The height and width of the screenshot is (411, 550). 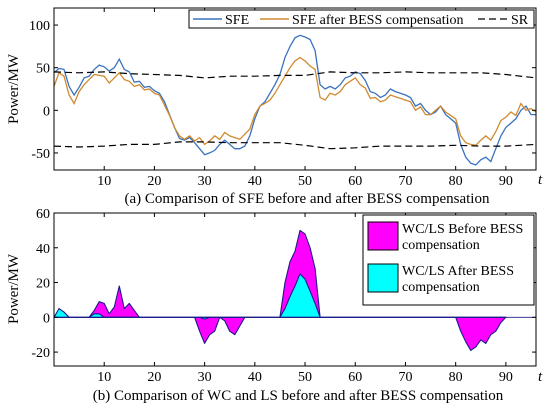 What do you see at coordinates (255, 377) in the screenshot?
I see `panel-b-xtick-label: 40` at bounding box center [255, 377].